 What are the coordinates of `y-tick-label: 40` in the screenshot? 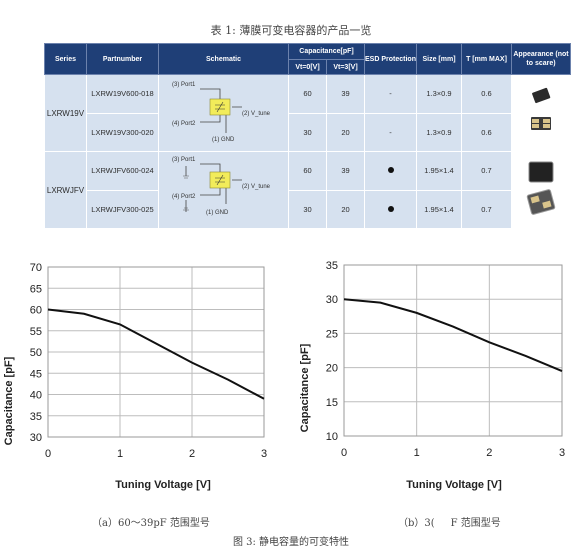 It's located at (36, 396).